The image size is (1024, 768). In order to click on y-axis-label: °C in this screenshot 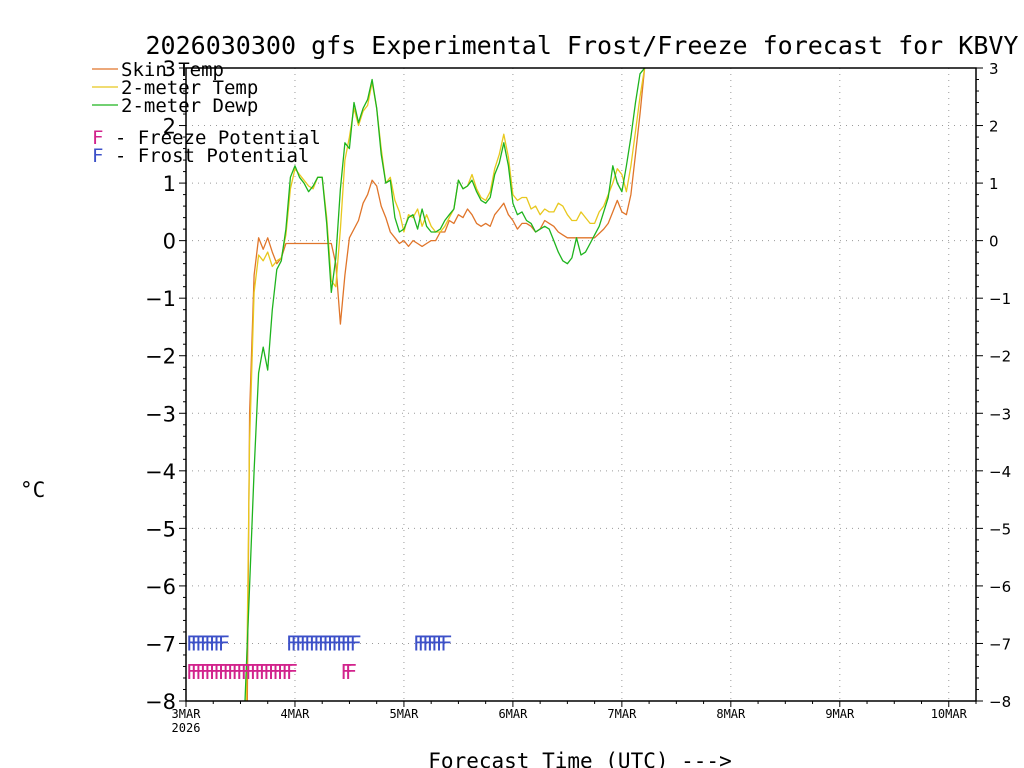, I will do `click(32, 490)`.